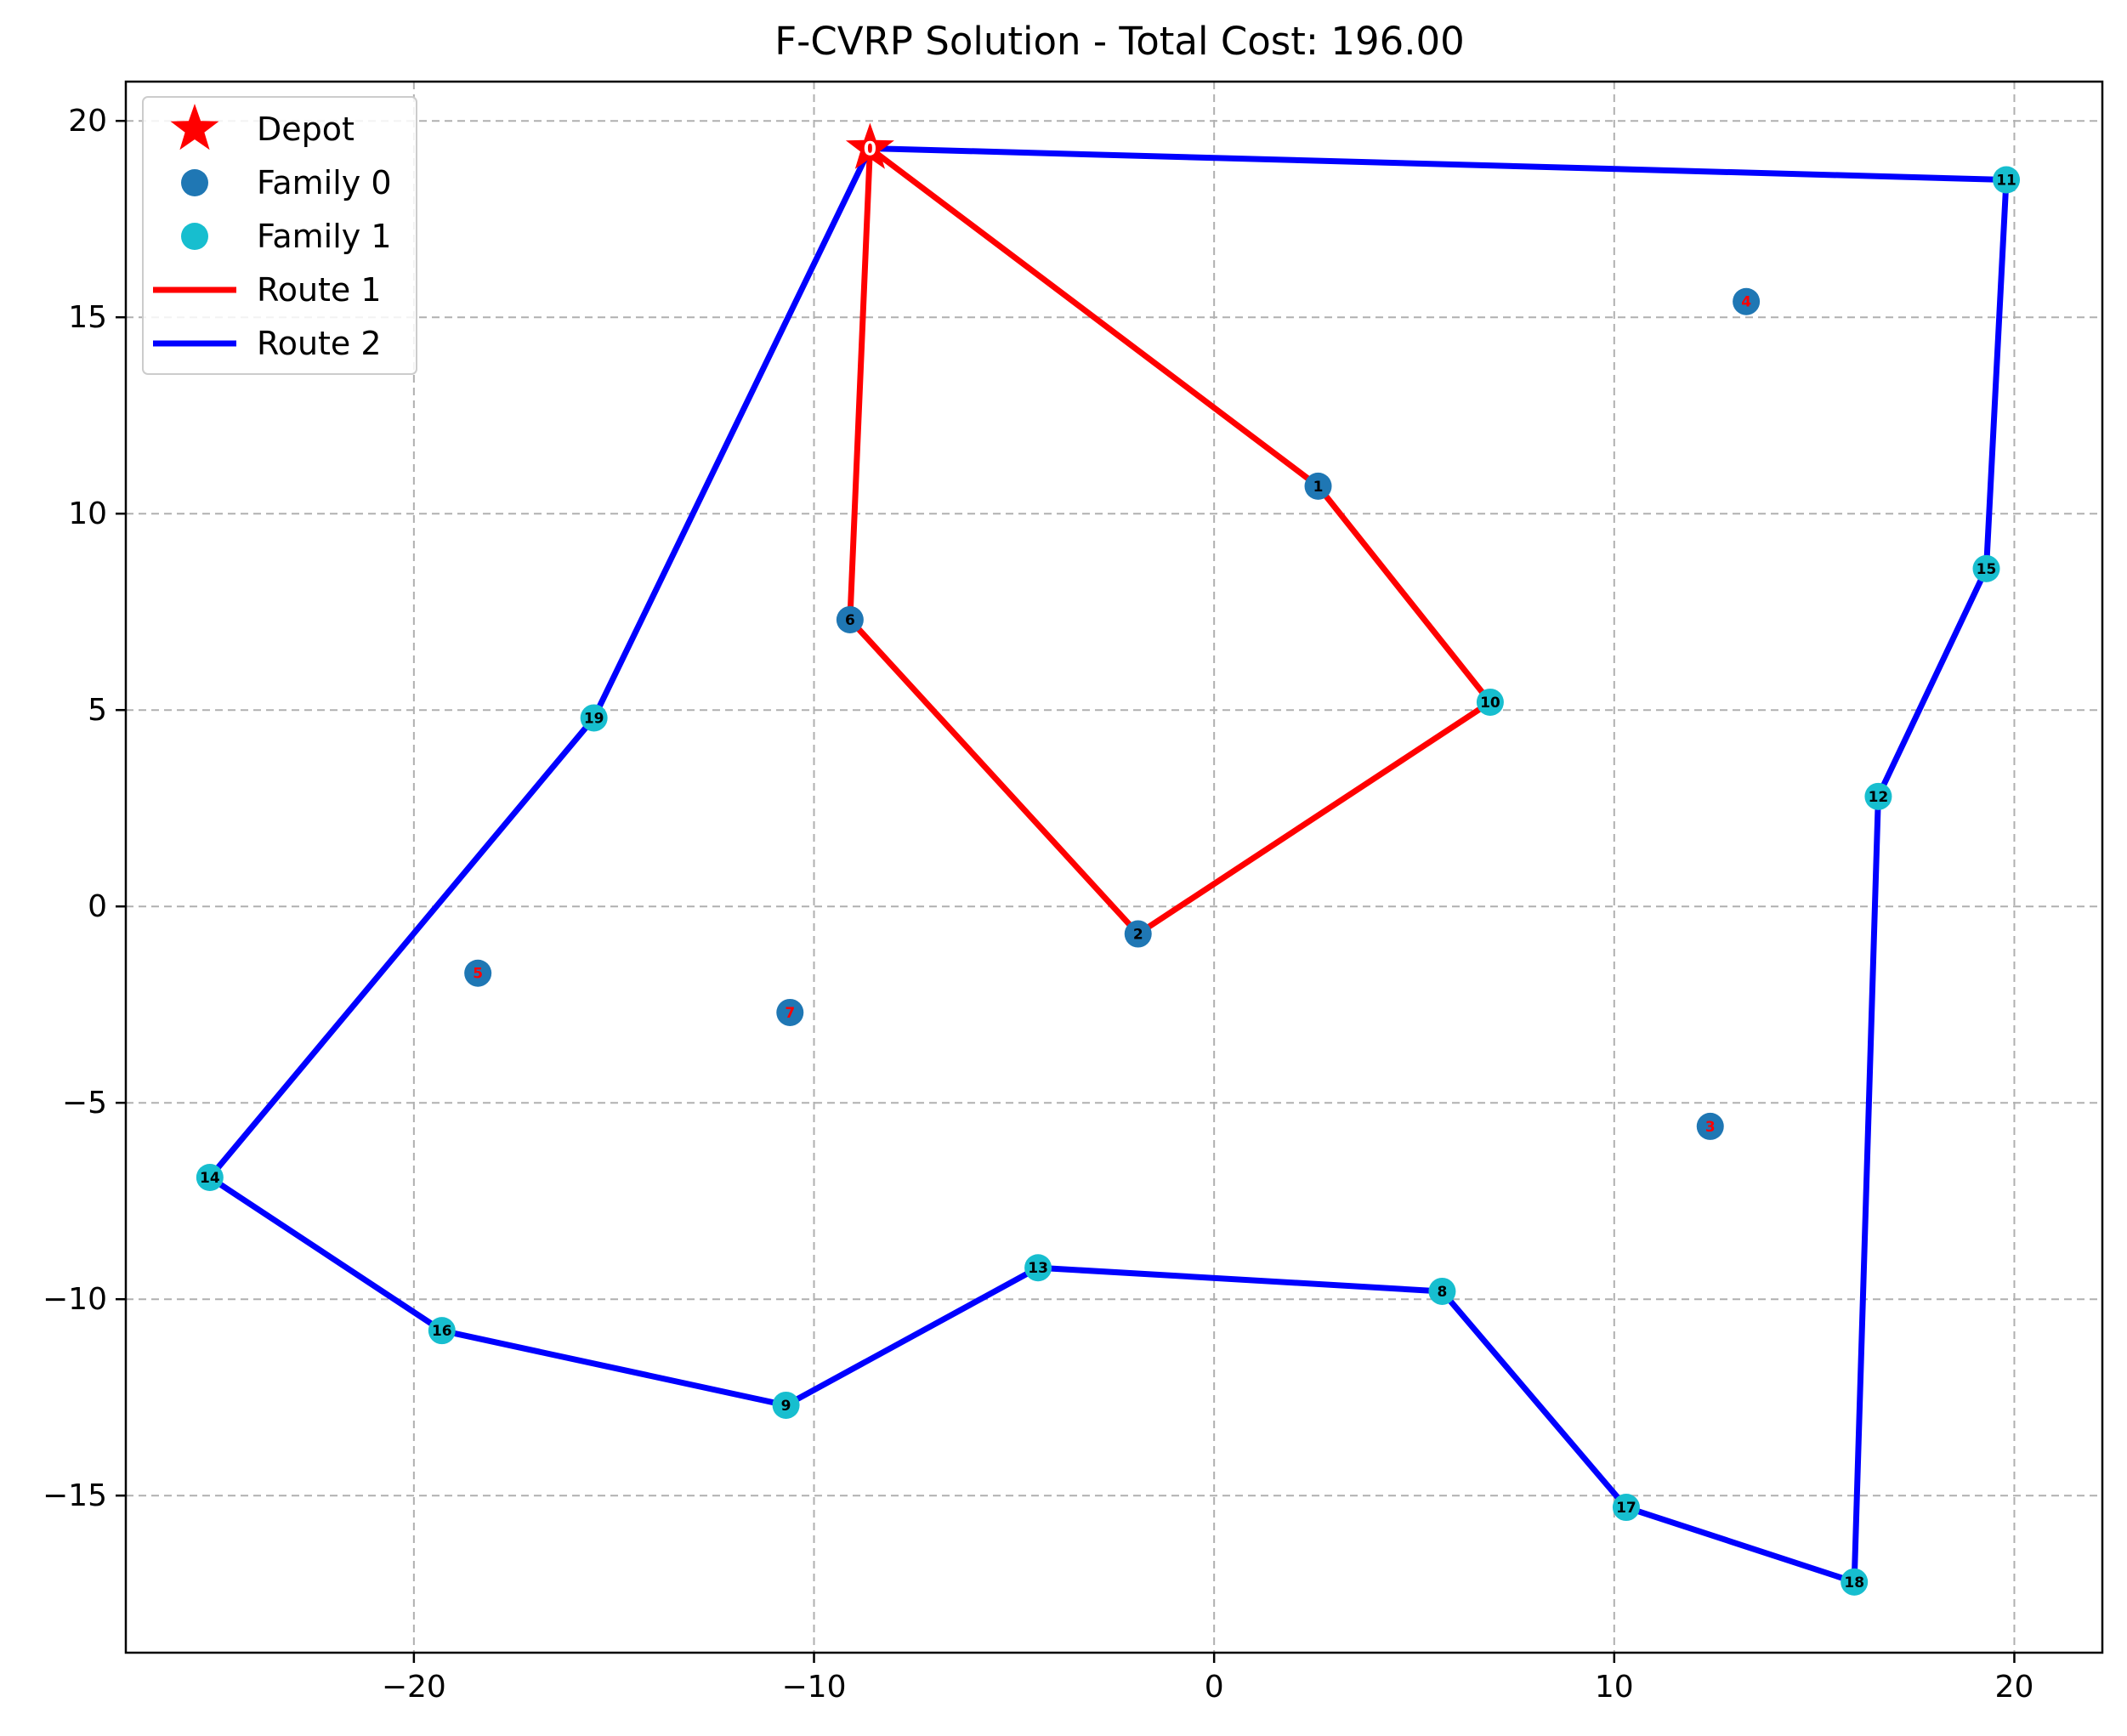  I want to click on customer-label: 18, so click(1854, 1583).